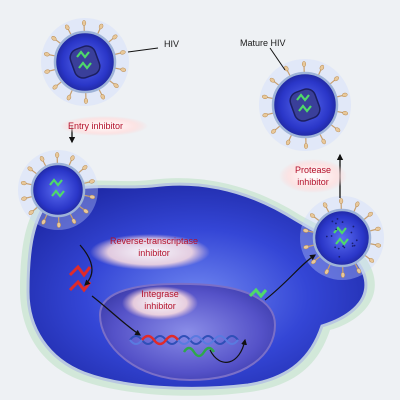  I want to click on label-protease-line2: inhibitor, so click(313, 182).